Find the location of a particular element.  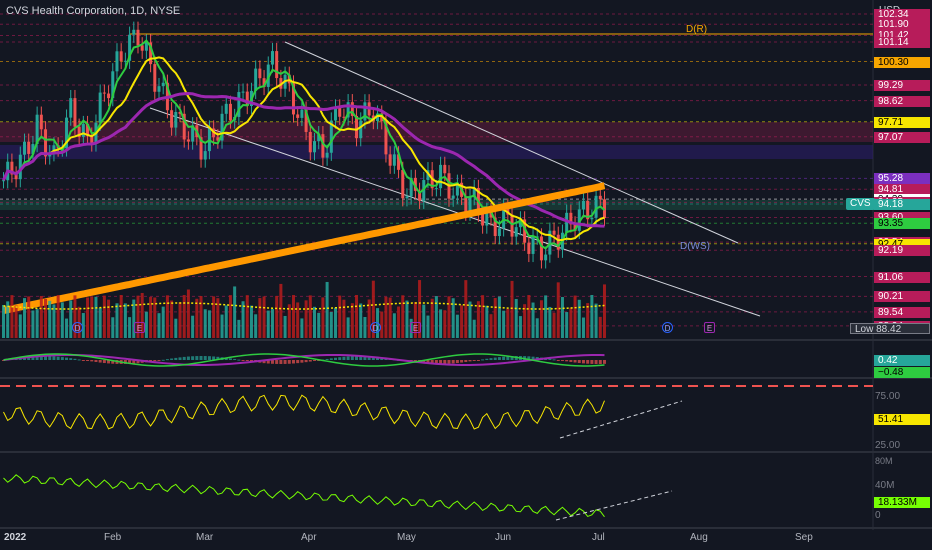

price-label: 101.90 is located at coordinates (902, 25).